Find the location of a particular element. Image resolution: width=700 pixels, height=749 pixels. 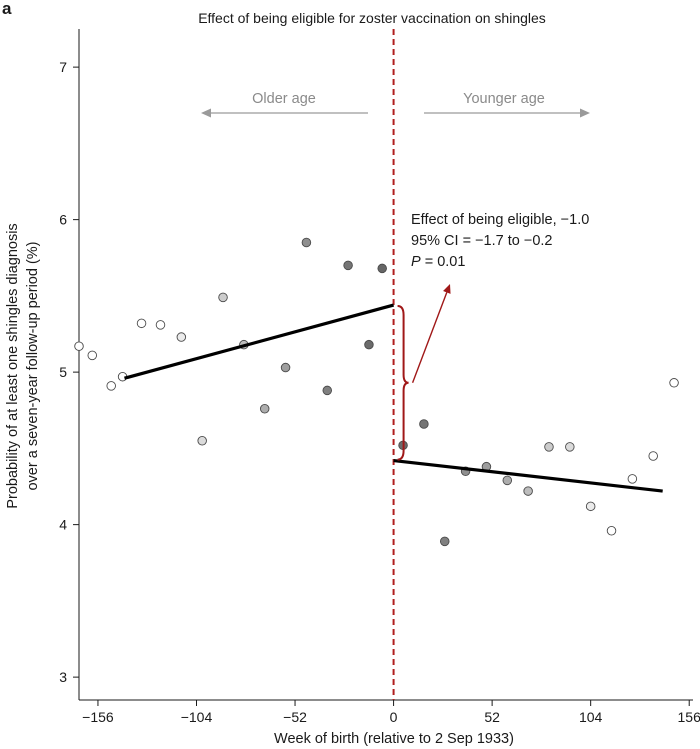

y-tick-label: 4 is located at coordinates (63, 525).